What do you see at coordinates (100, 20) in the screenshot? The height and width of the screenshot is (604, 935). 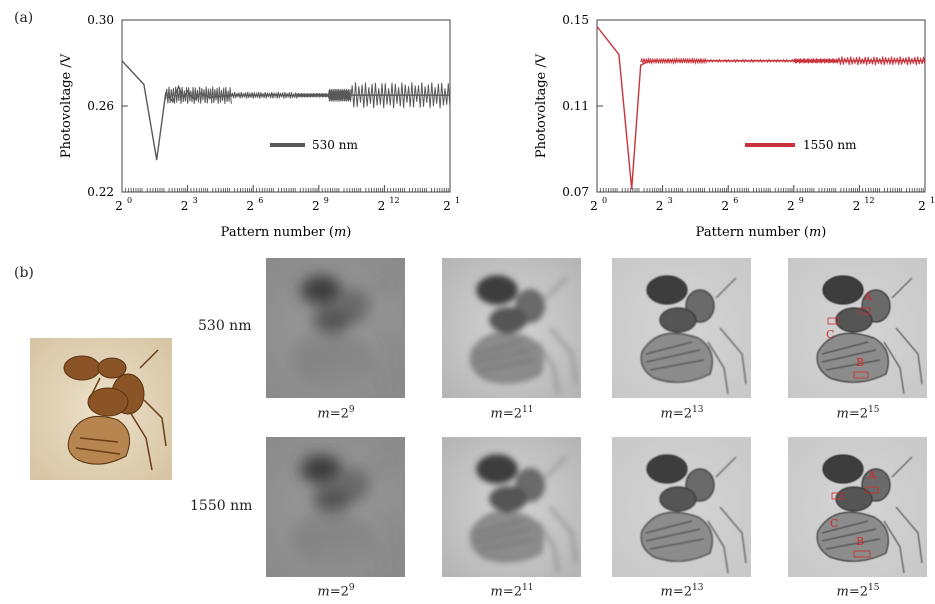 I see `y-tick-label: 0.30` at bounding box center [100, 20].